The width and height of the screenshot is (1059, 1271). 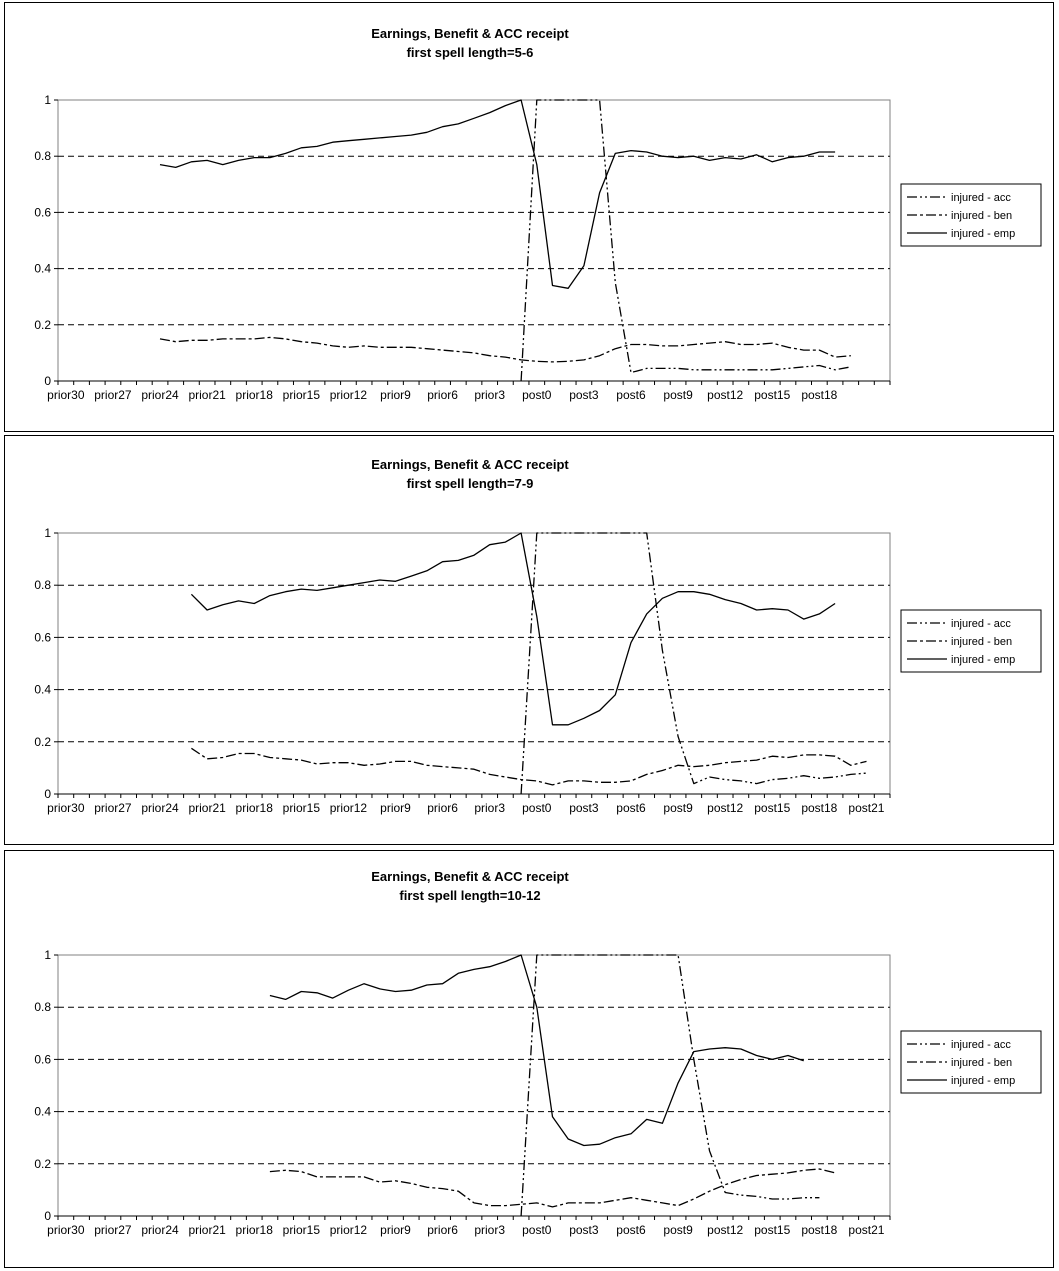 I want to click on chart-subtitle: first spell length=10-12, so click(x=469, y=895).